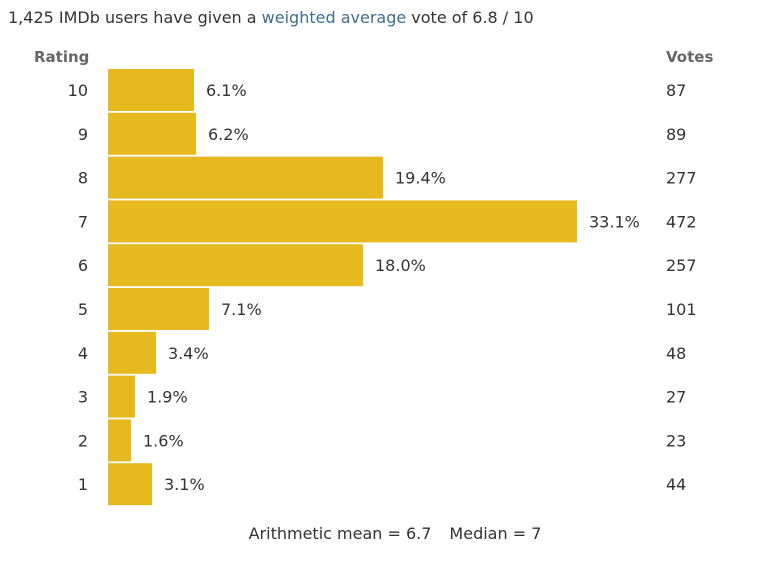 Image resolution: width=773 pixels, height=563 pixels. What do you see at coordinates (400, 265) in the screenshot?
I see `percent-label: 18.0%` at bounding box center [400, 265].